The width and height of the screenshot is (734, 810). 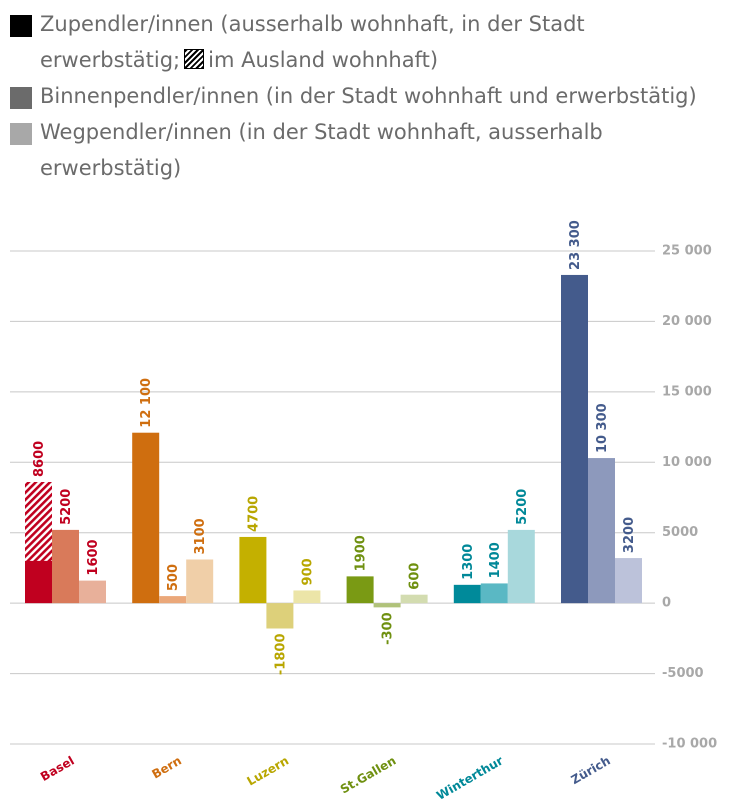 I want to click on y-tick-label: 25 000, so click(x=687, y=251).